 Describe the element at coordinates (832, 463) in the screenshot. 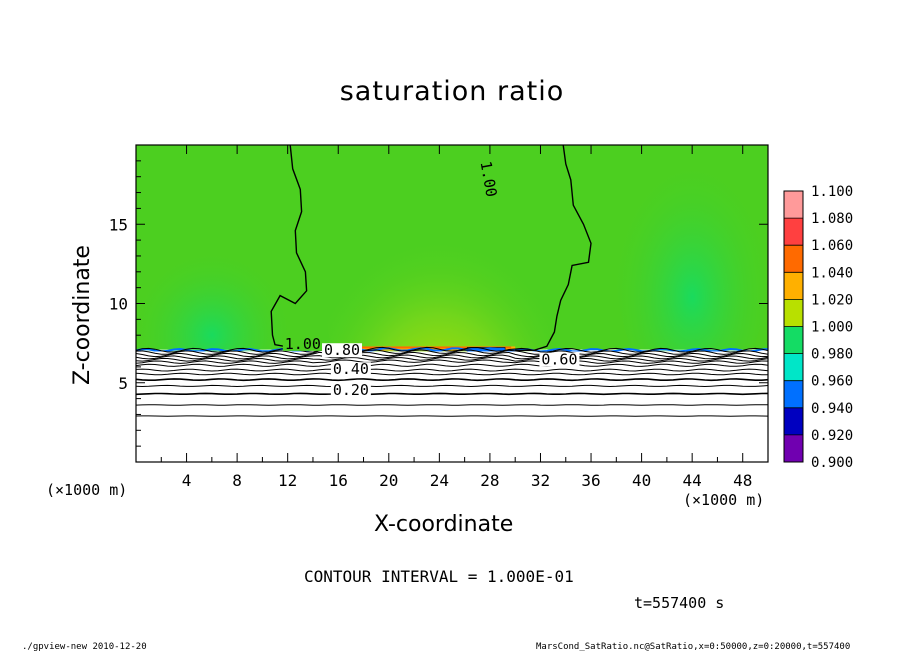

I see `colorbar-label: 0.900` at that location.